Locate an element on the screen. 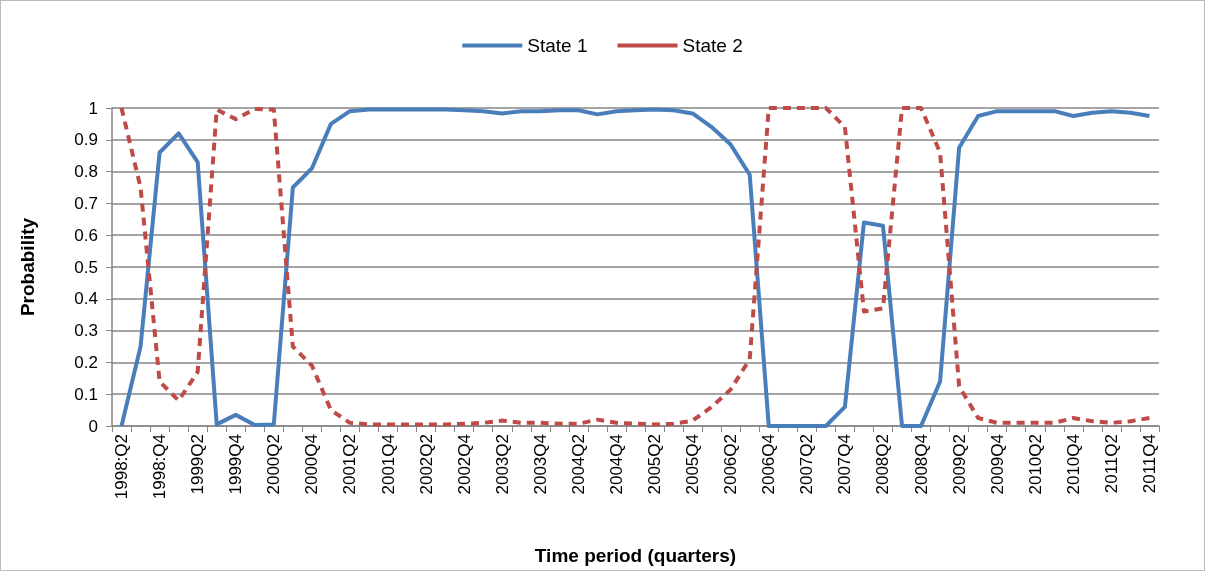 This screenshot has width=1205, height=571. x-tick-label: 2008Q4 is located at coordinates (921, 464).